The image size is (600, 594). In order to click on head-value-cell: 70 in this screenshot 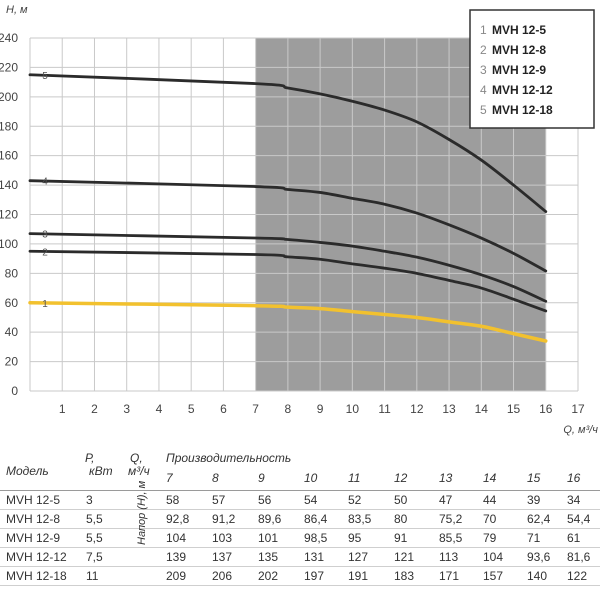, I will do `click(490, 519)`.